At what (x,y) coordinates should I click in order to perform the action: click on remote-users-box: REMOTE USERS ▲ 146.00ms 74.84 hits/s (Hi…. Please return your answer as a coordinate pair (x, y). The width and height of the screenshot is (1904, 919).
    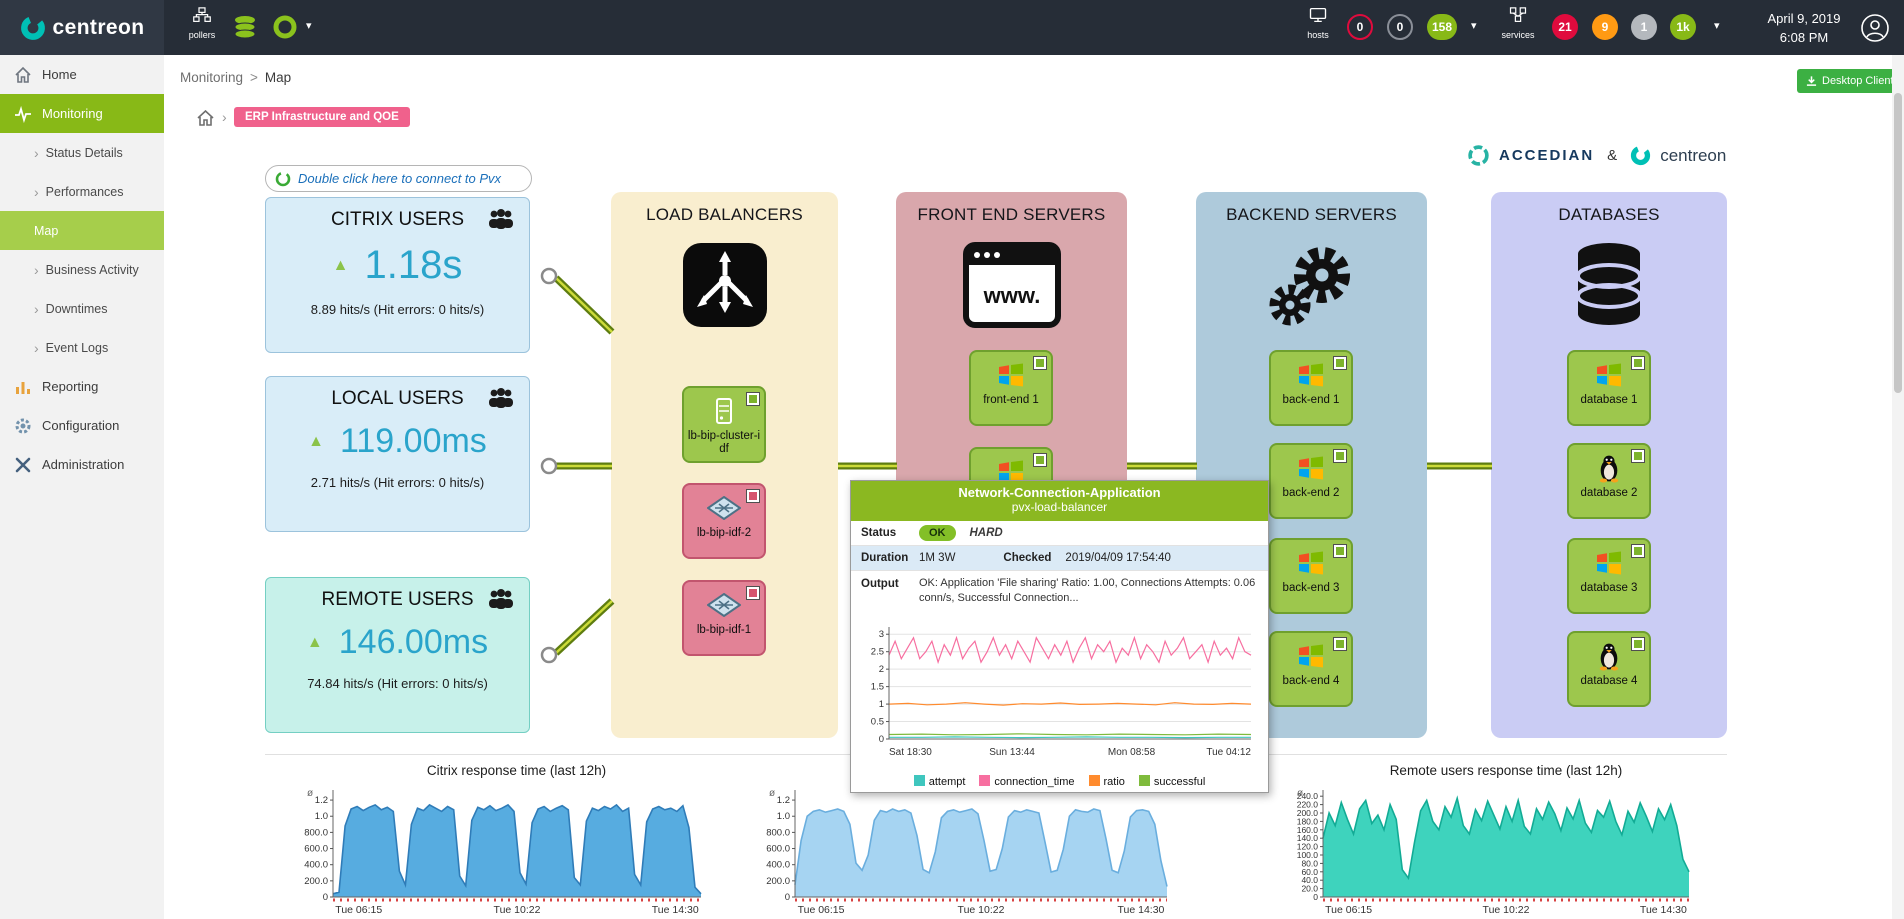
    Looking at the image, I should click on (397, 655).